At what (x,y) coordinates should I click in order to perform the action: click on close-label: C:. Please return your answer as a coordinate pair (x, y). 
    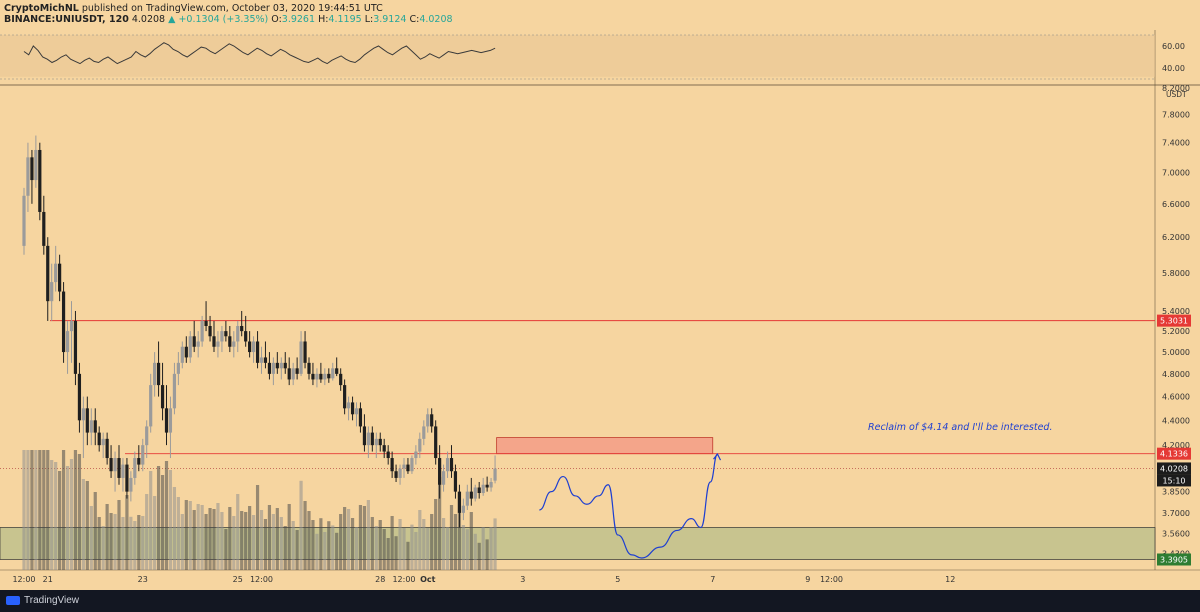
    Looking at the image, I should click on (414, 19).